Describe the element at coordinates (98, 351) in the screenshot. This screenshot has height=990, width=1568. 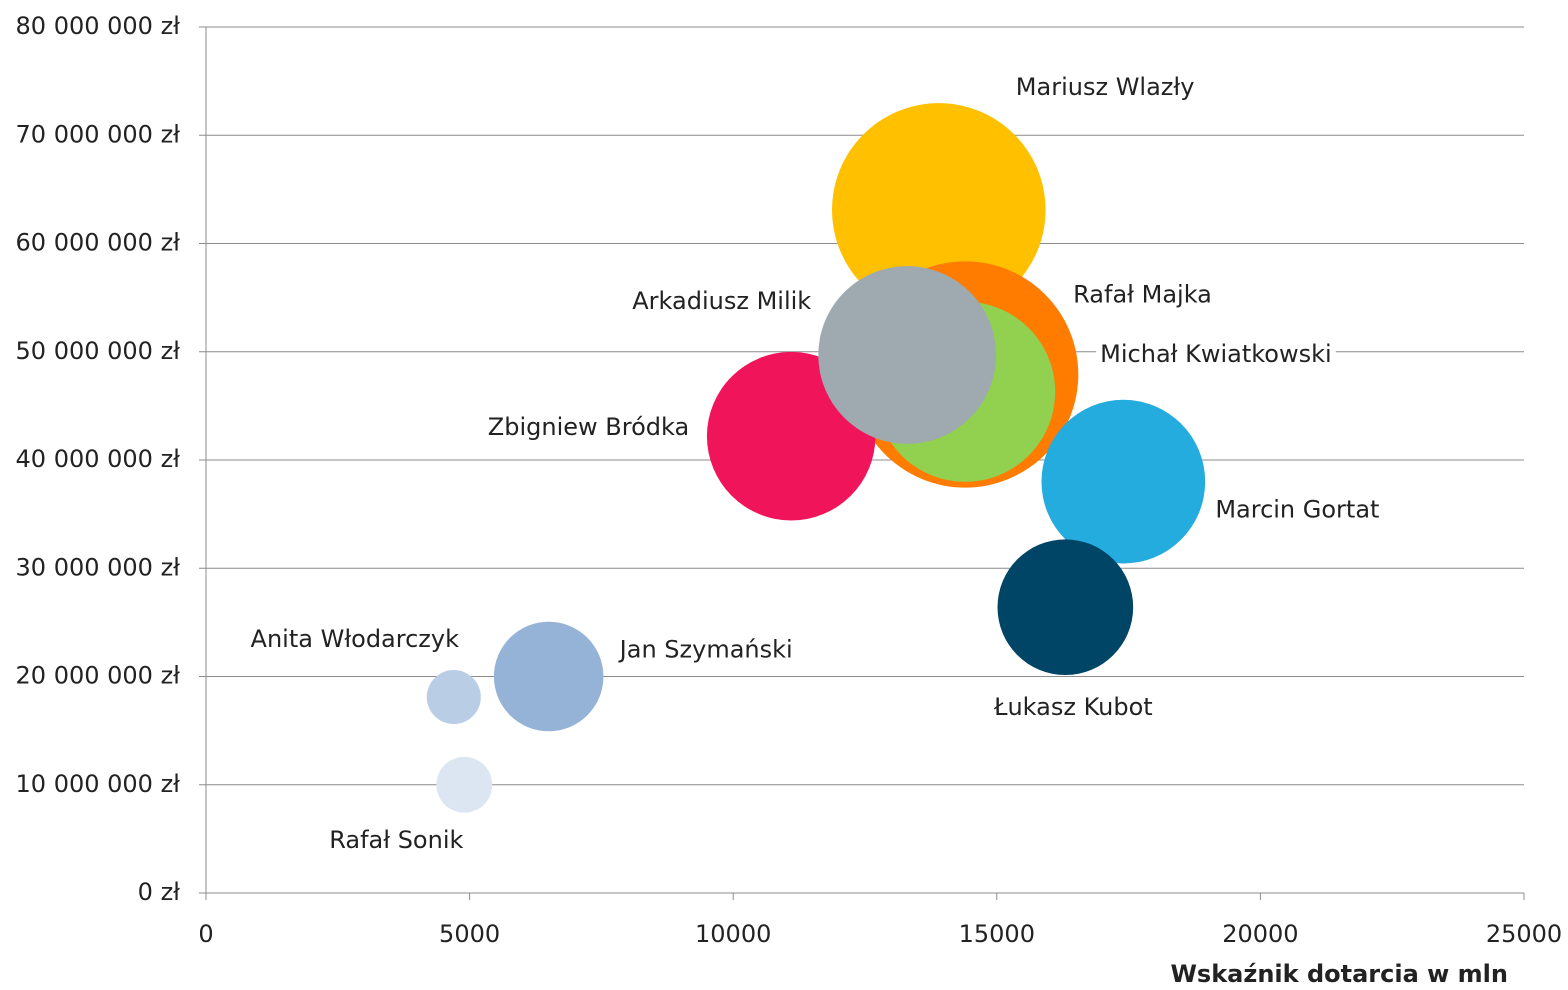
I see `y-tick-label: 50 000 000 zł` at that location.